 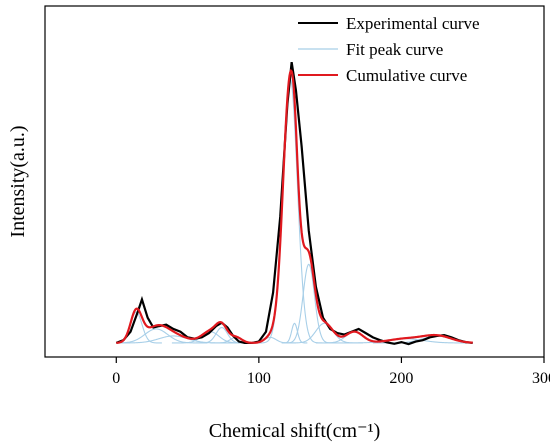 I want to click on x-tick-label: 100, so click(x=259, y=378).